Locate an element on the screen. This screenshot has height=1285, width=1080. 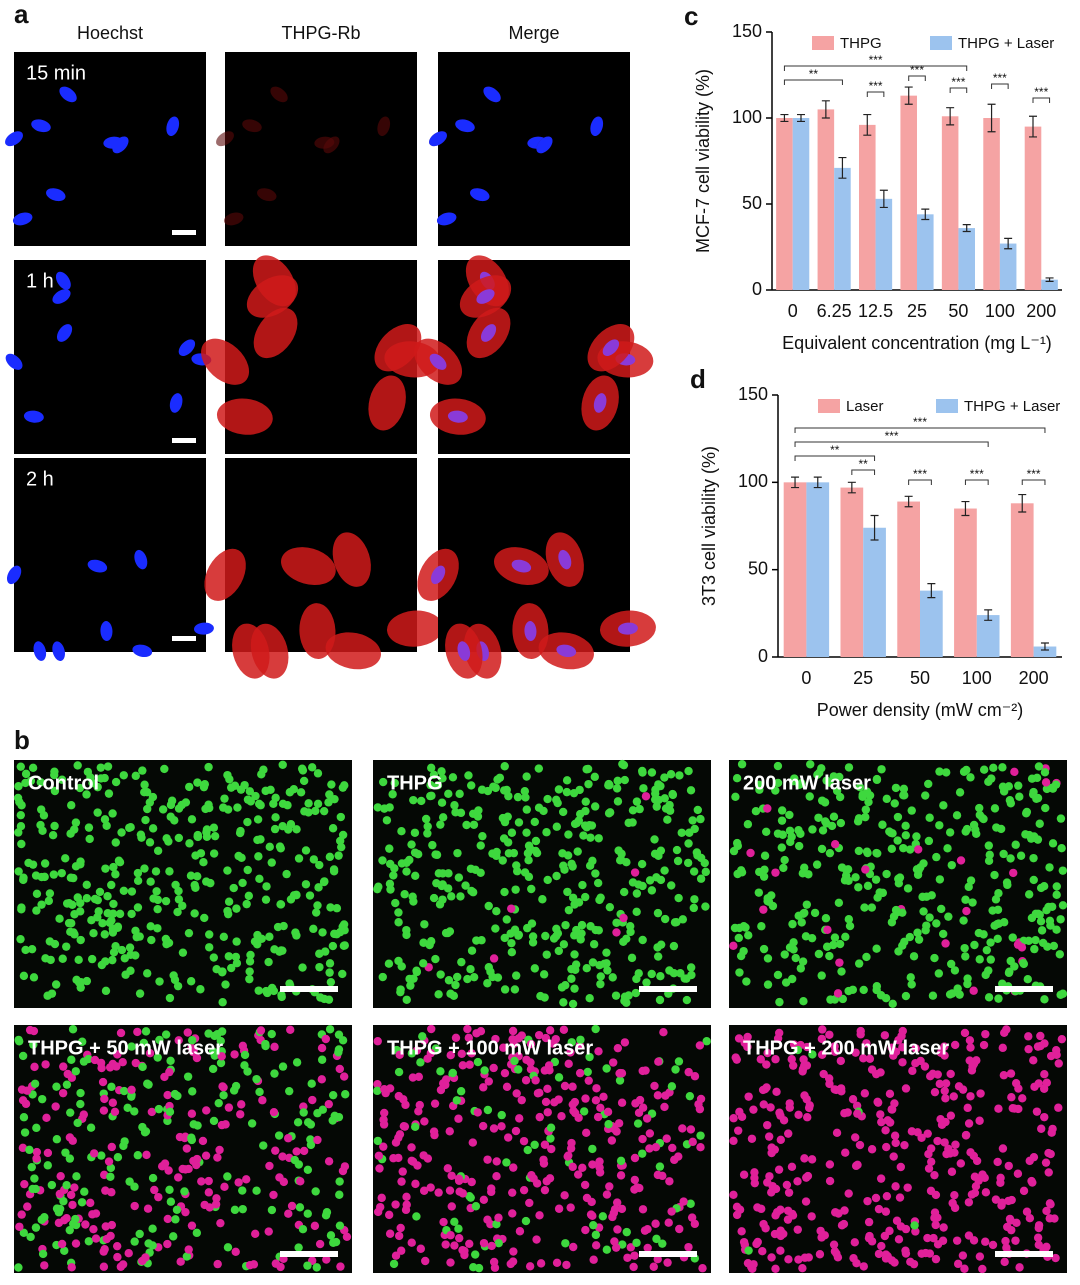
significance-label: *** is located at coordinates (1000, 78).